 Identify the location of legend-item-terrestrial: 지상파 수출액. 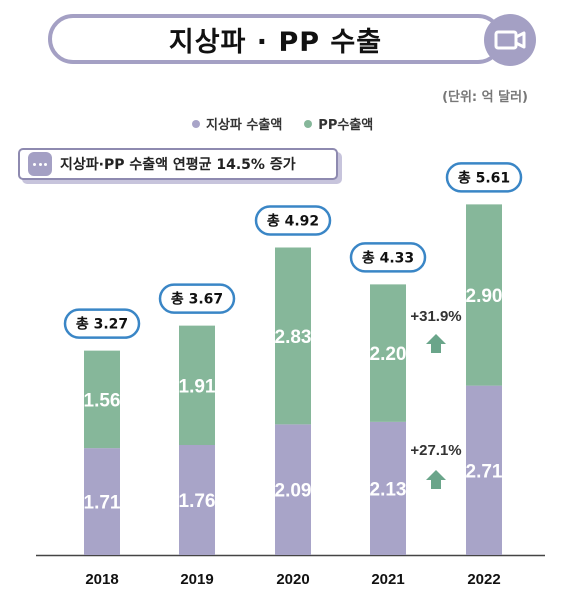
(237, 123).